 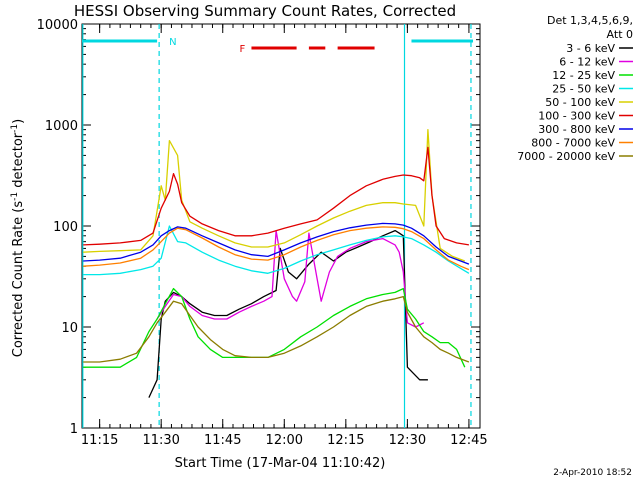 I want to click on legend-label: 25 - 50 keV, so click(x=583, y=89).